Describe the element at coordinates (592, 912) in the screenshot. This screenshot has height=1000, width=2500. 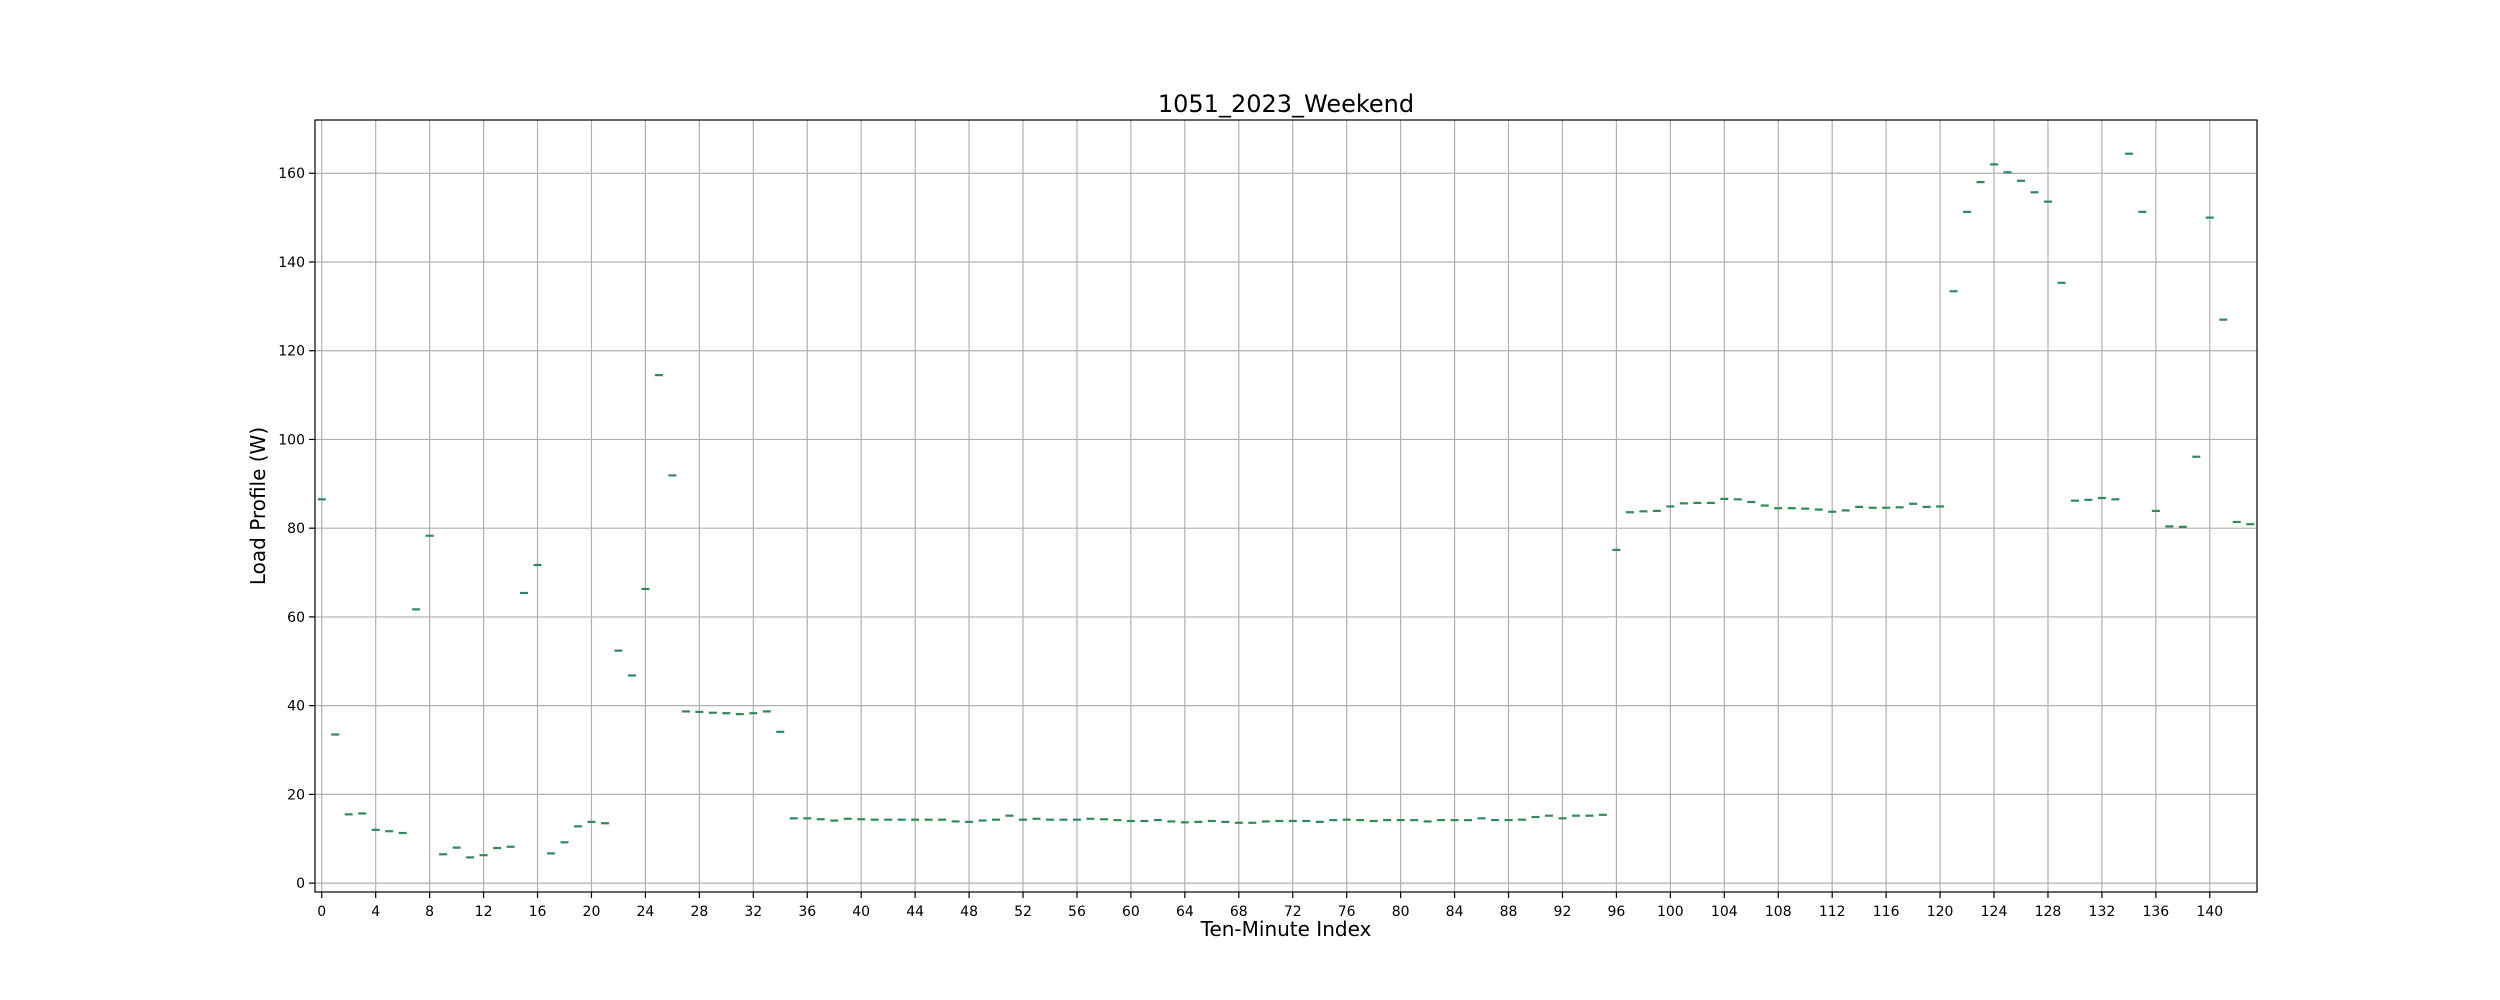
I see `x-tick-label: 20` at that location.